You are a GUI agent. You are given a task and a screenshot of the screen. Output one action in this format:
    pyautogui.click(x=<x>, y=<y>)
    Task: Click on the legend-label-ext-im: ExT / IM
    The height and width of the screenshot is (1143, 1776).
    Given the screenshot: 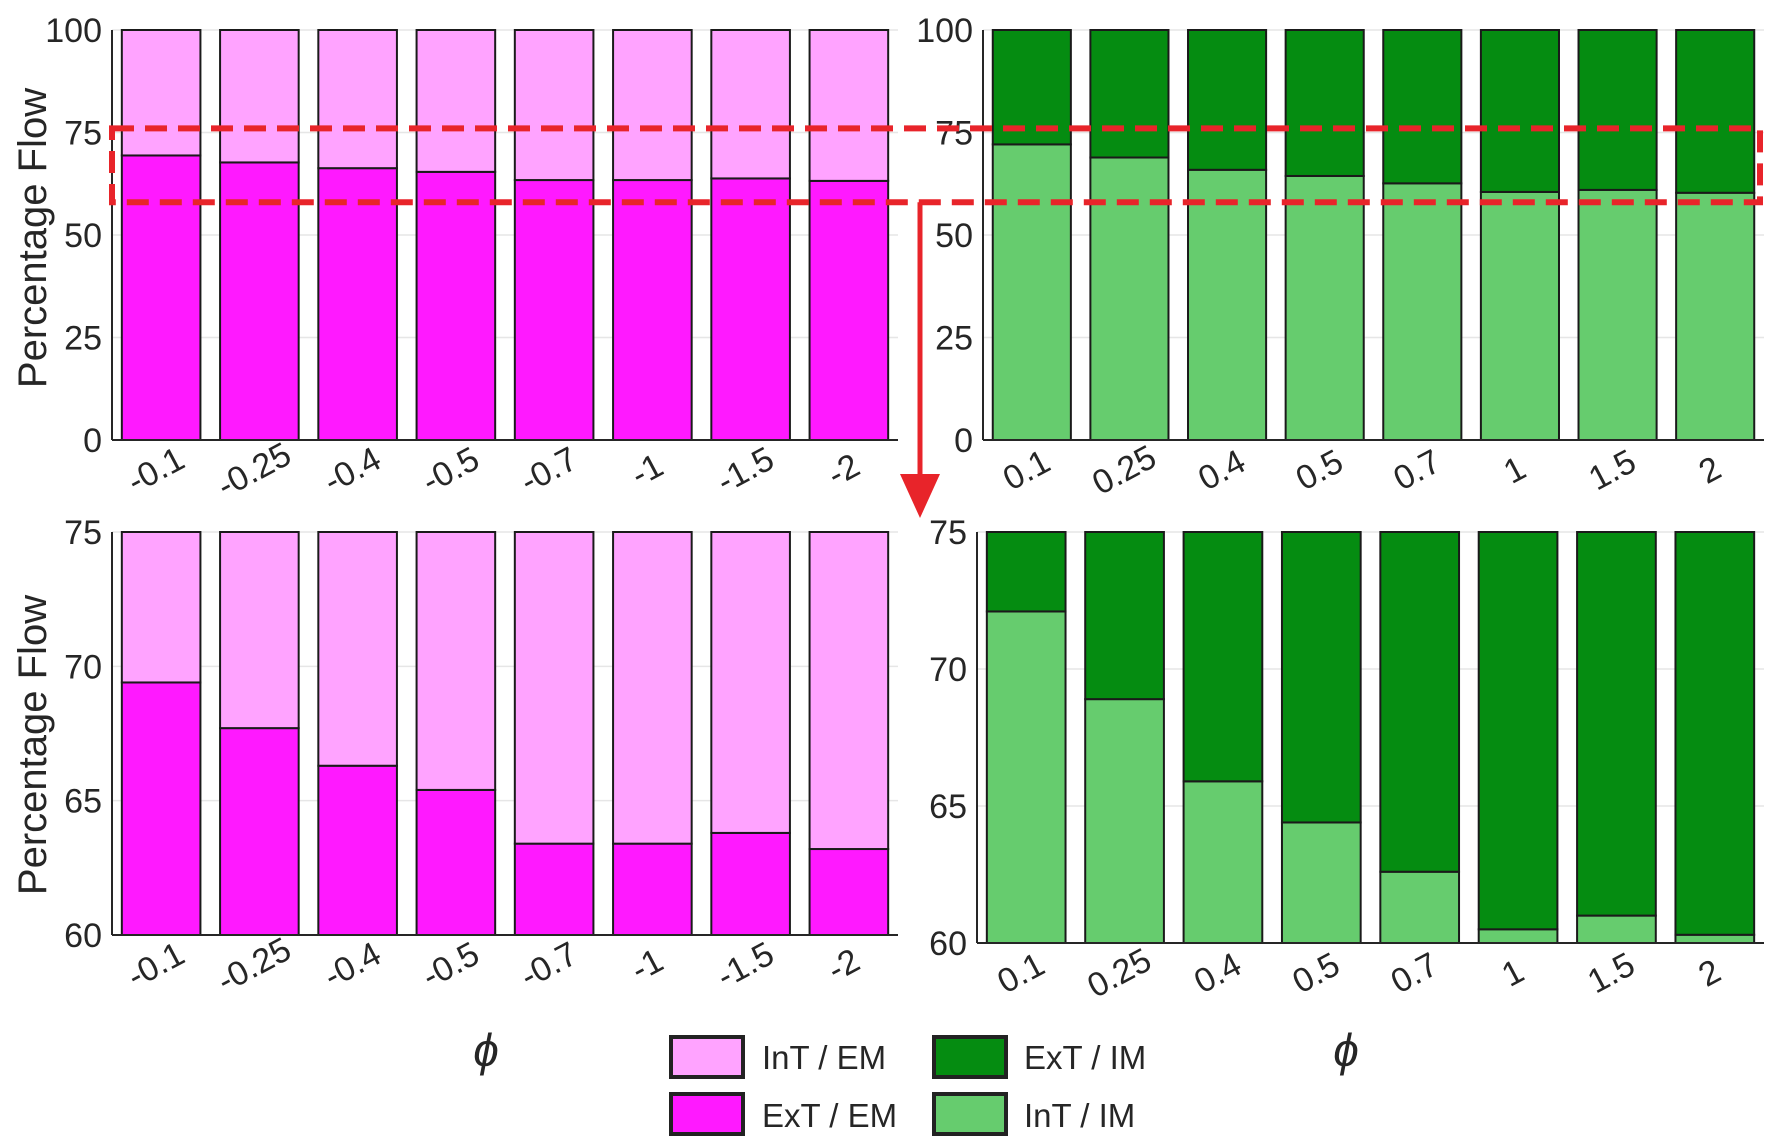 What is the action you would take?
    pyautogui.click(x=1085, y=1057)
    